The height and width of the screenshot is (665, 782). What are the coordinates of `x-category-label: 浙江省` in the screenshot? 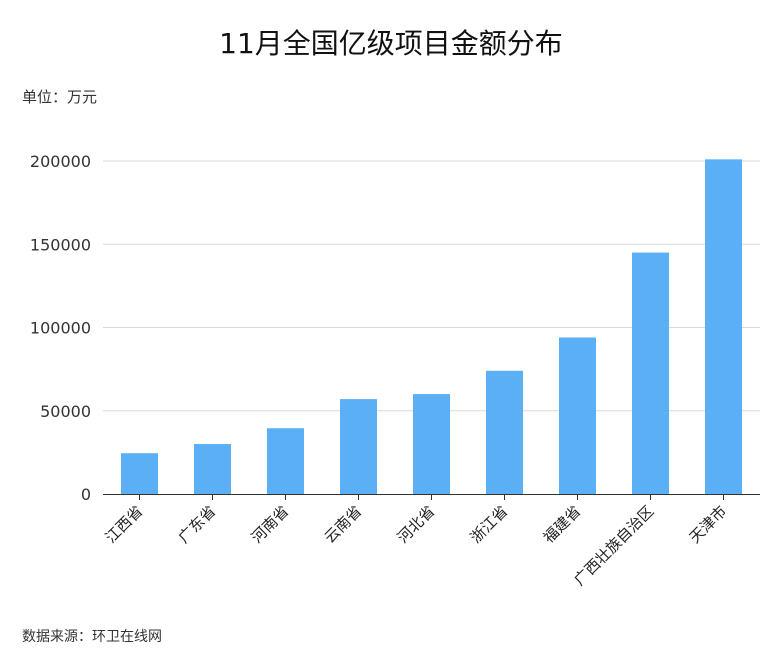 It's located at (489, 524).